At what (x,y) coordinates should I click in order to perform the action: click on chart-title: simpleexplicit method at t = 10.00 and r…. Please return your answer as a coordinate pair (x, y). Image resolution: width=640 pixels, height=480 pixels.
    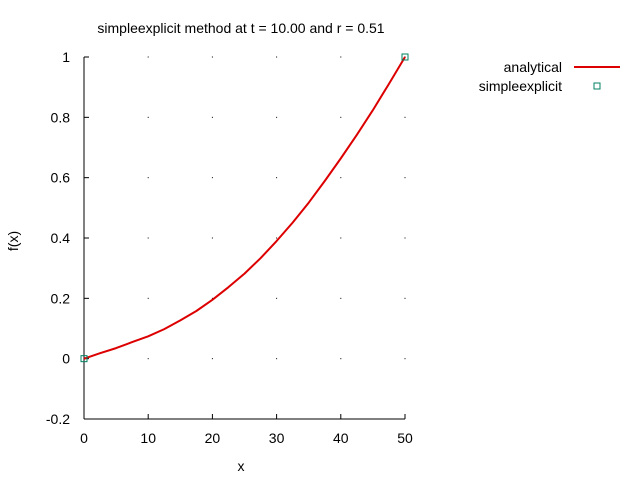
    Looking at the image, I should click on (240, 28).